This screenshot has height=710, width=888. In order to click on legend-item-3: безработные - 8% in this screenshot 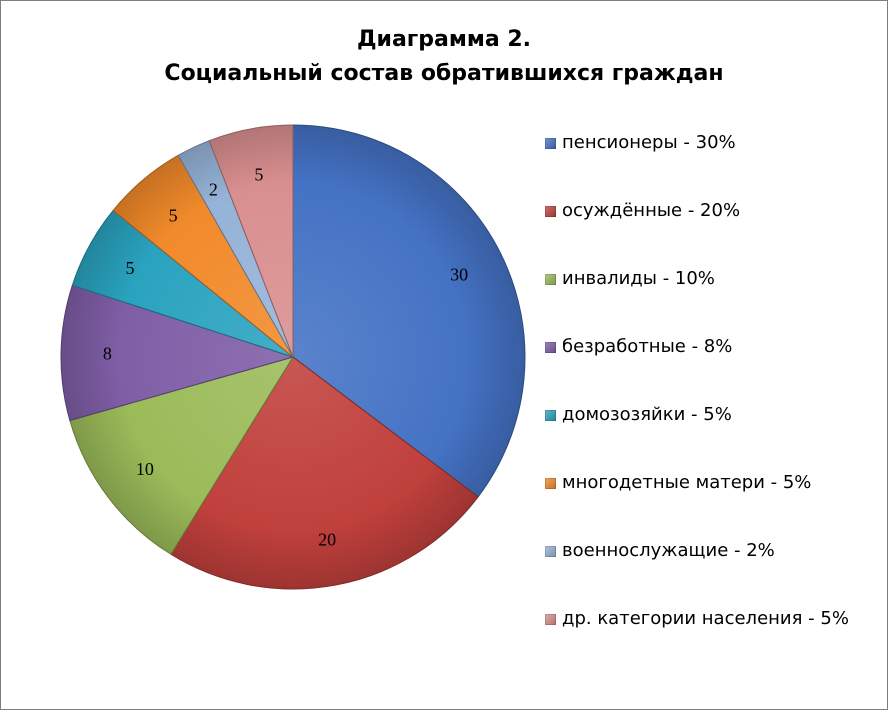, I will do `click(697, 369)`.